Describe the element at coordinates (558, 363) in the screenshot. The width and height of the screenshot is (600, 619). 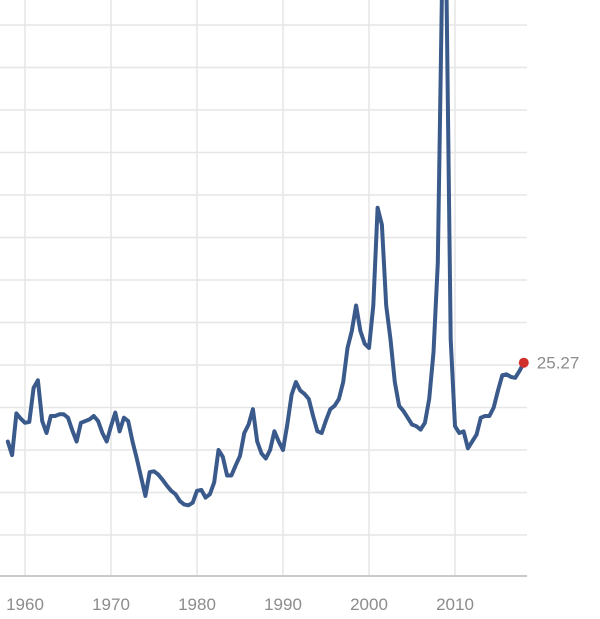
I see `last-value-label: 25.27` at that location.